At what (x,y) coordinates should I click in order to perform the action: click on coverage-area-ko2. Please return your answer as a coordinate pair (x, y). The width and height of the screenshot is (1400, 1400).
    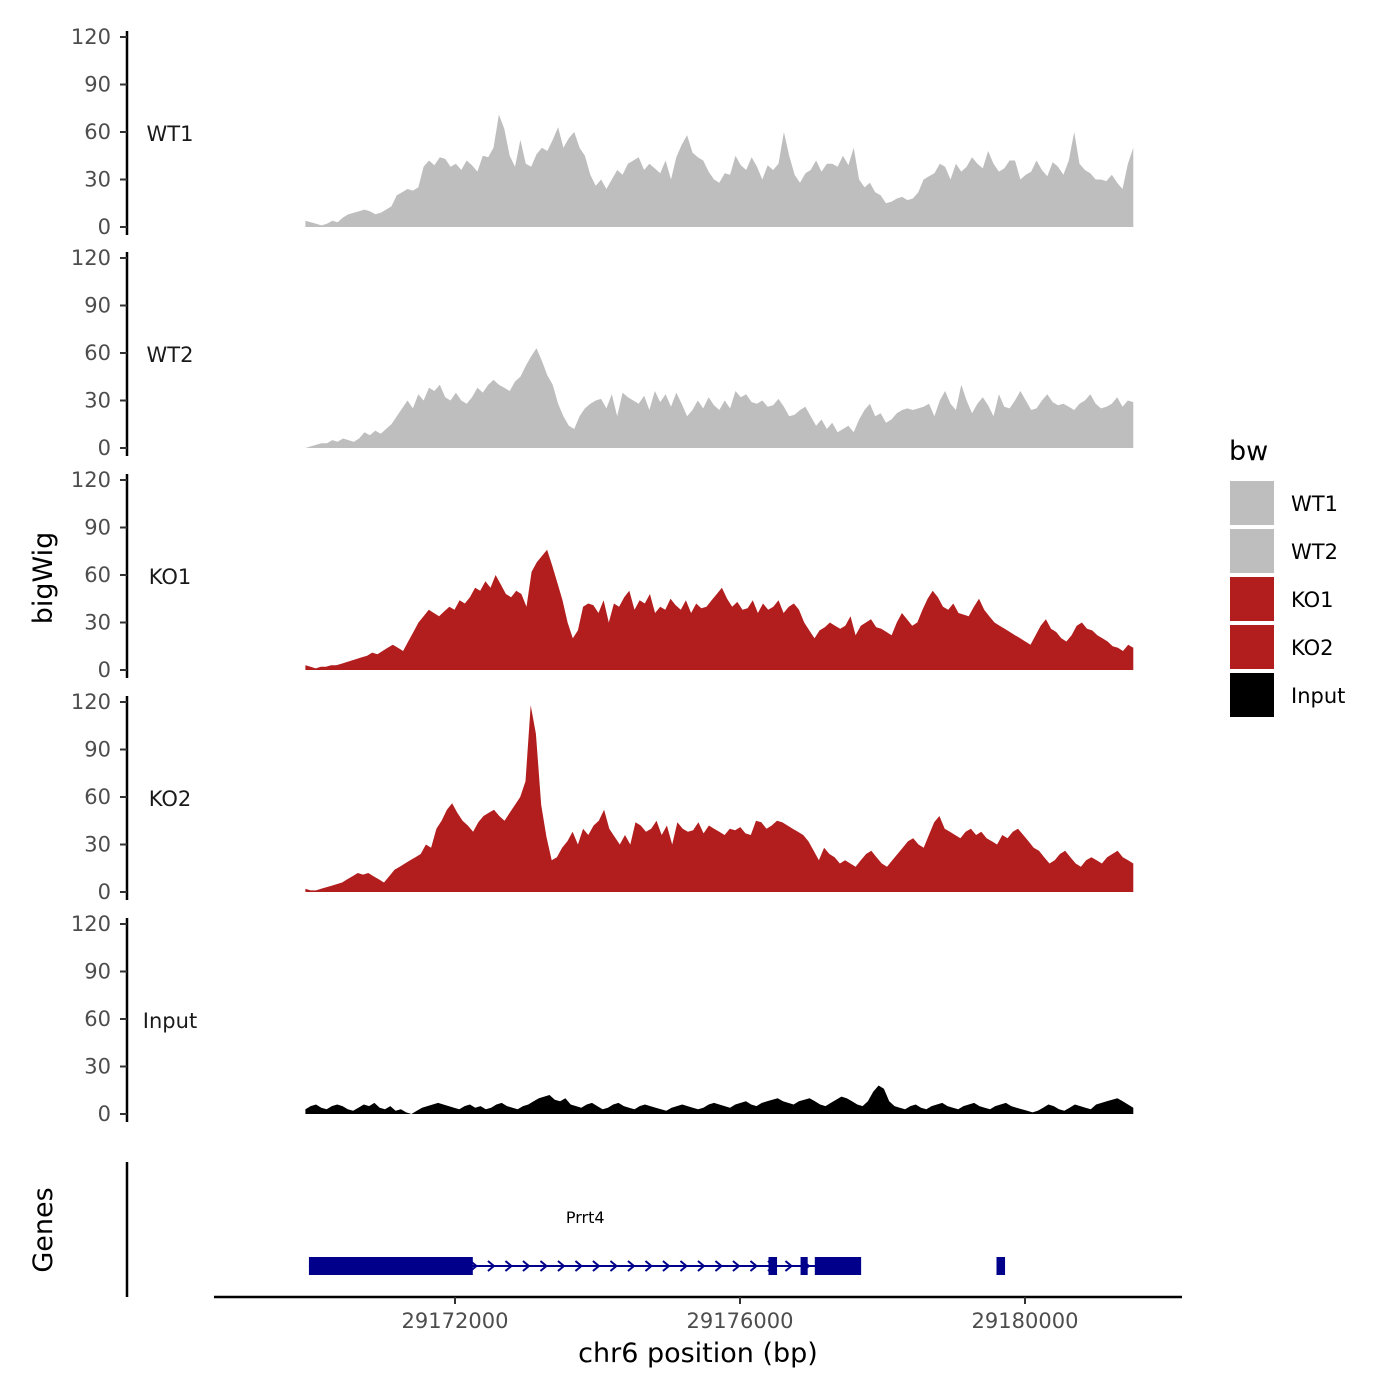
    Looking at the image, I should click on (719, 798).